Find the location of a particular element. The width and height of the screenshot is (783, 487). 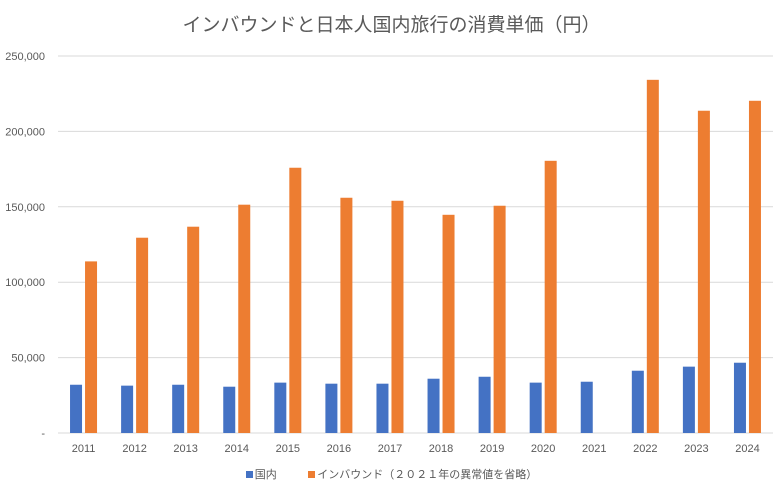

bar-inbound-2019 is located at coordinates (499, 319).